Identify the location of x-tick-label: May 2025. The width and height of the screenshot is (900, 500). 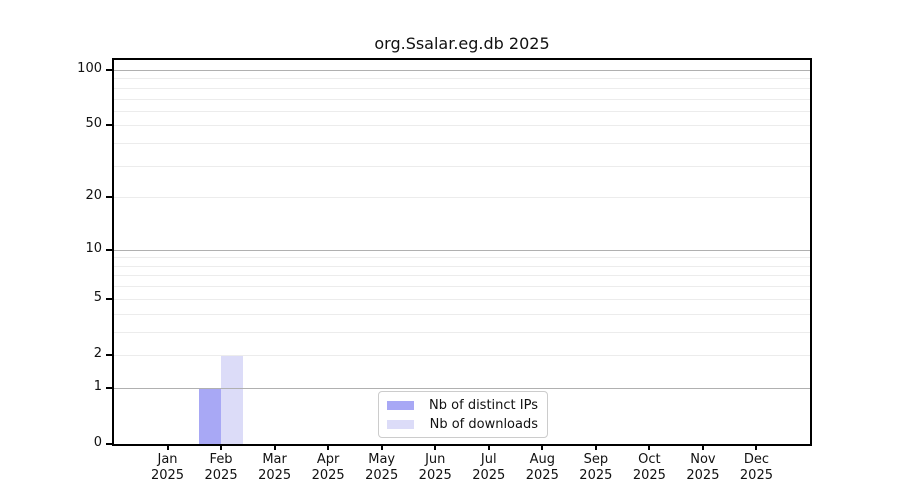
(382, 467).